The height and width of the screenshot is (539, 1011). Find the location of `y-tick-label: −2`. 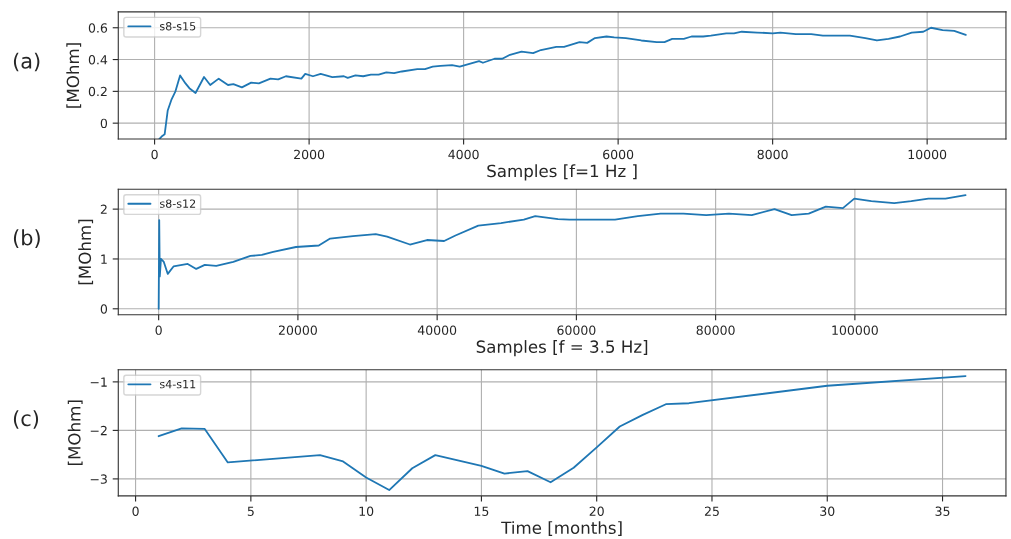

y-tick-label: −2 is located at coordinates (98, 430).